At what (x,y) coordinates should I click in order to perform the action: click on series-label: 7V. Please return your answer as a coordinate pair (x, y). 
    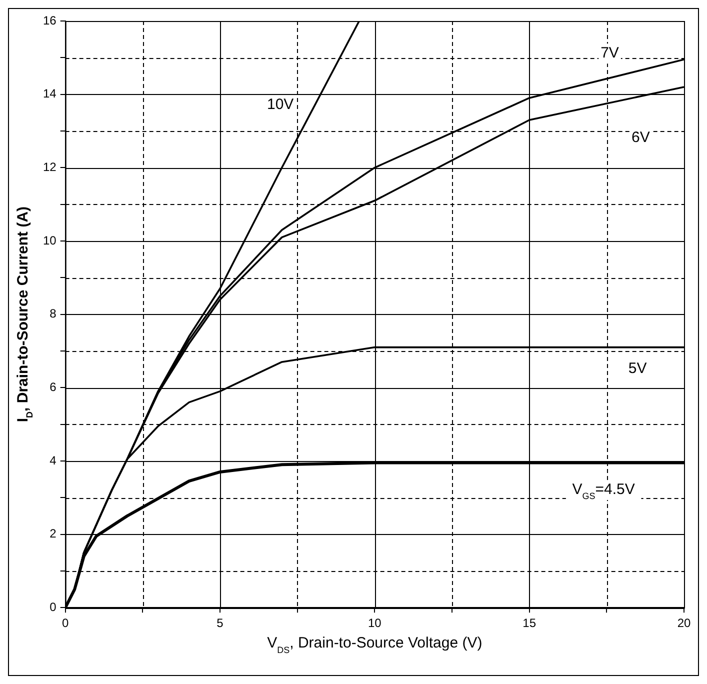
    Looking at the image, I should click on (609, 53).